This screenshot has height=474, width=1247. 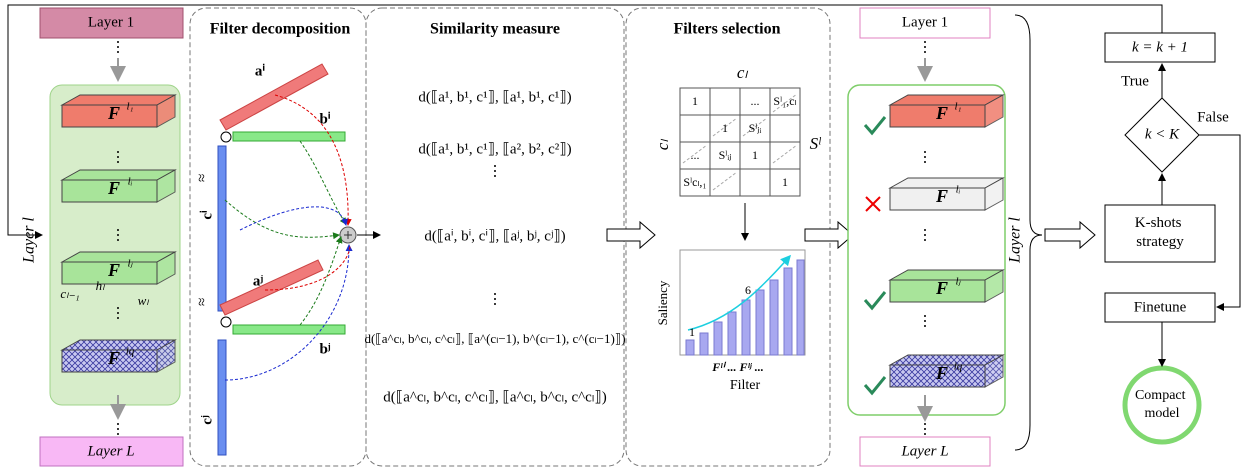 I want to click on label: Finetune, so click(x=1160, y=307).